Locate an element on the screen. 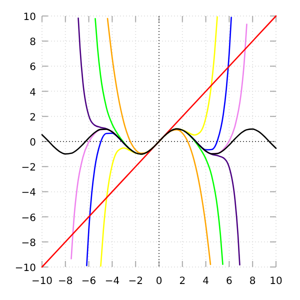 Image resolution: width=300 pixels, height=300 pixels. x-tick-label: 10 is located at coordinates (276, 281).